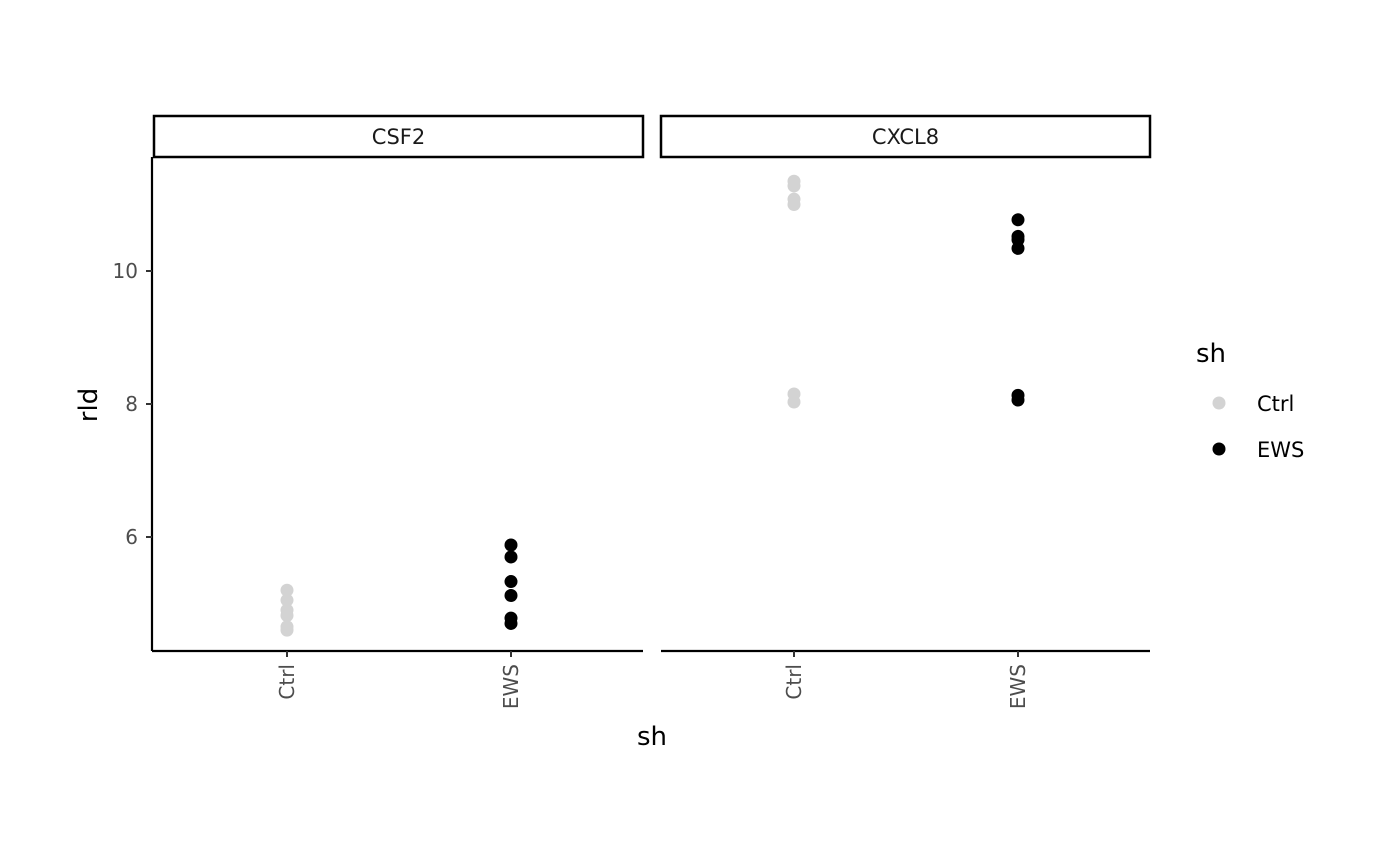 The height and width of the screenshot is (866, 1400). Describe the element at coordinates (1211, 354) in the screenshot. I see `legend-title: sh` at that location.